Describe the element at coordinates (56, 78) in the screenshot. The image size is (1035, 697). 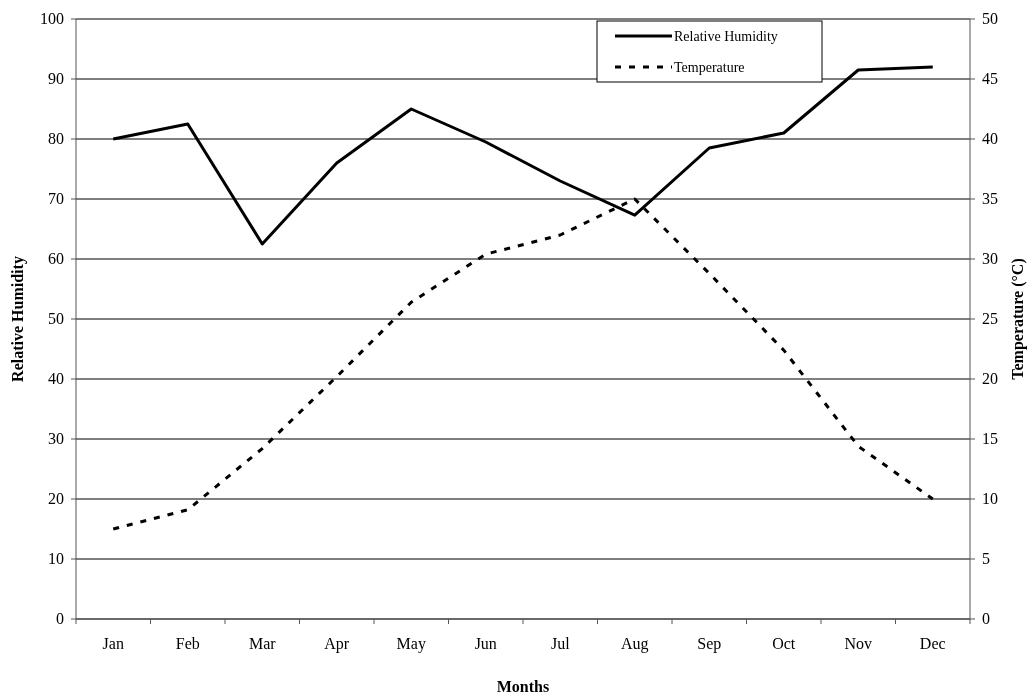
I see `y-tick-label: 90` at that location.